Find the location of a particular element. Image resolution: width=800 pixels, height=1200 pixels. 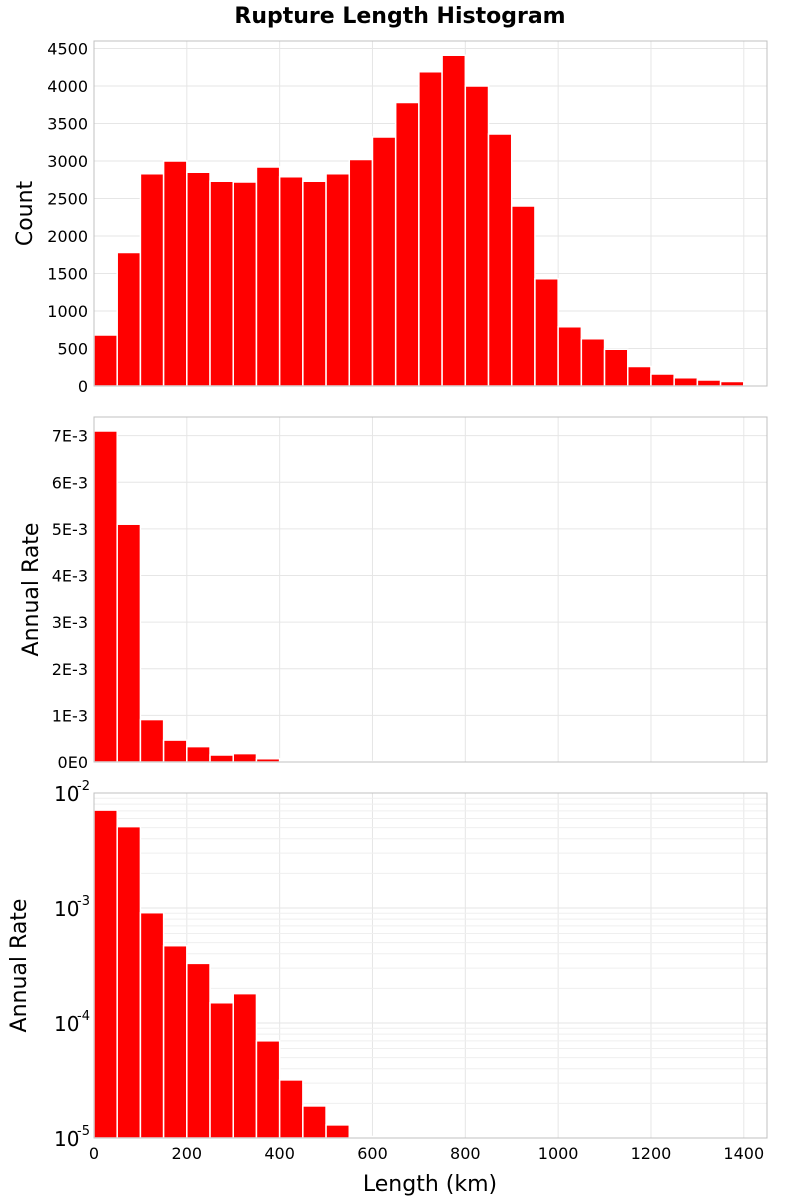

y-tick-exponent: -2 is located at coordinates (83, 786).